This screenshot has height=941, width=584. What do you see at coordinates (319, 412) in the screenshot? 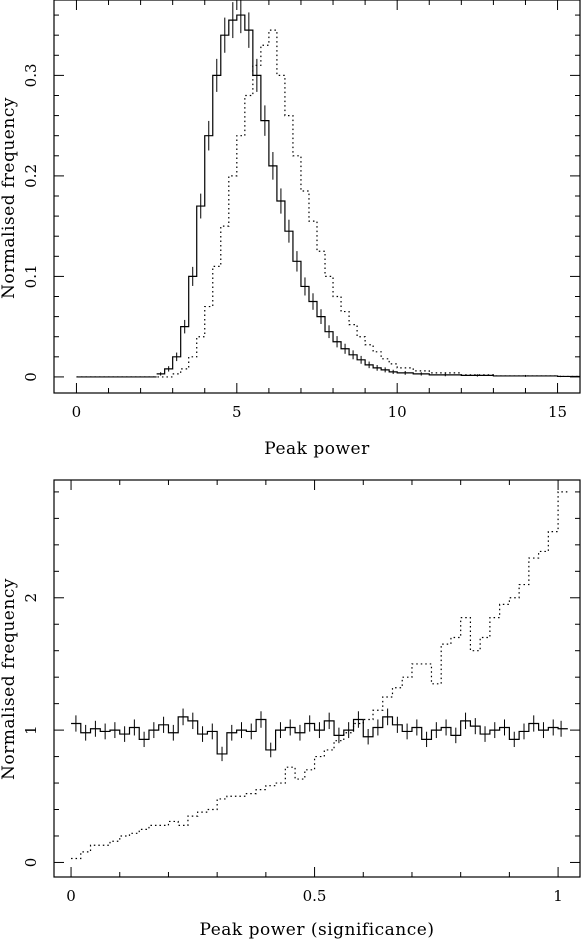
I see `top-x-tick-labels: 0 5 10 15` at bounding box center [319, 412].